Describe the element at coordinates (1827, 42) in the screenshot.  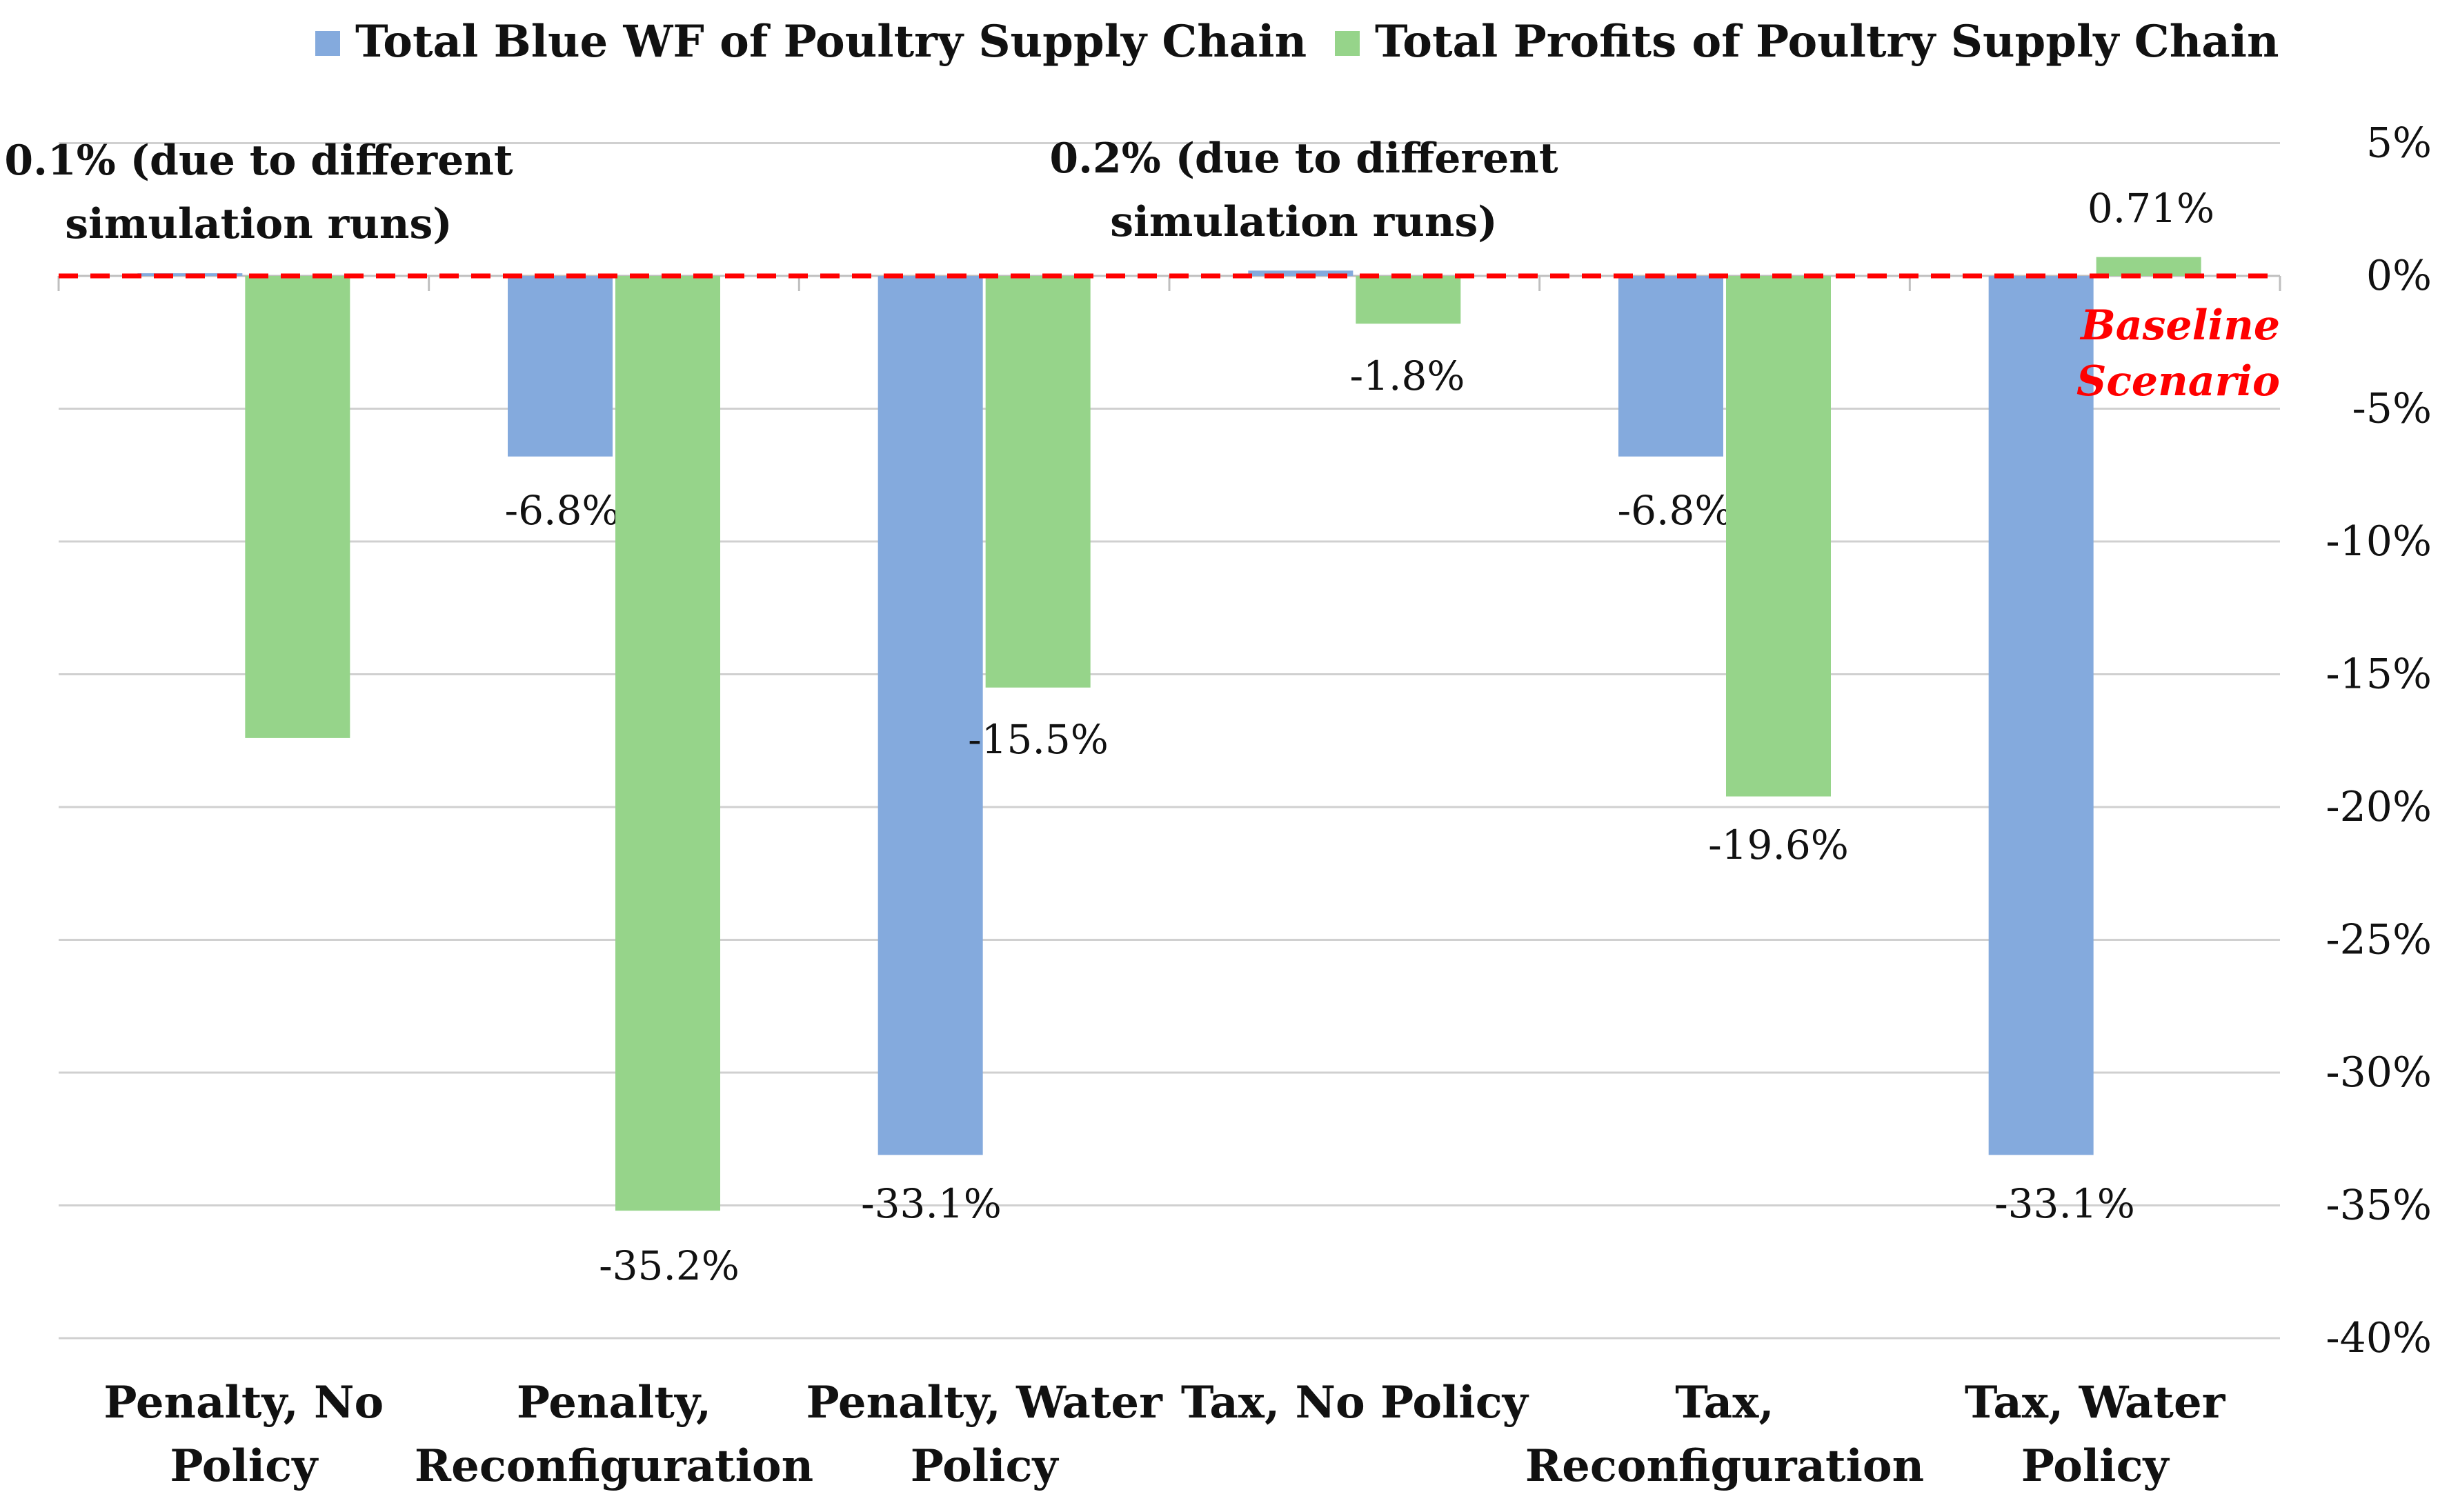
I see `legend-label: Total Profits of Poultry Supply Chain` at that location.